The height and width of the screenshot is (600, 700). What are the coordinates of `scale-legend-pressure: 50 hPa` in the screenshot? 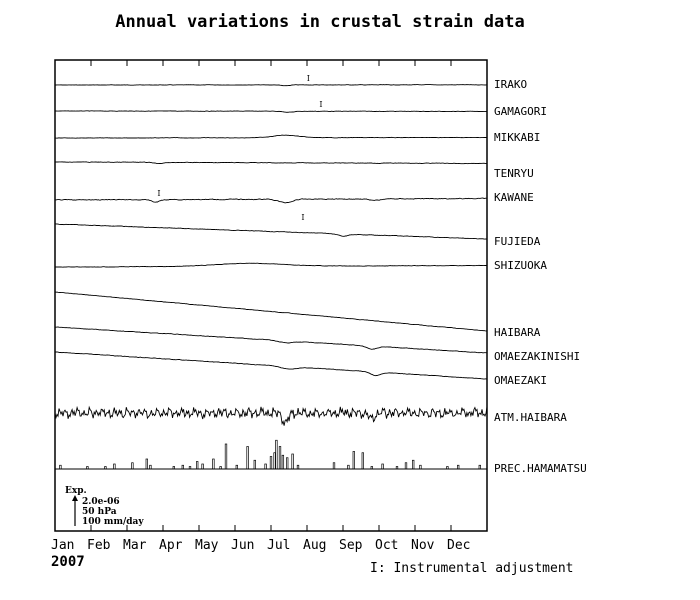 It's located at (99, 512).